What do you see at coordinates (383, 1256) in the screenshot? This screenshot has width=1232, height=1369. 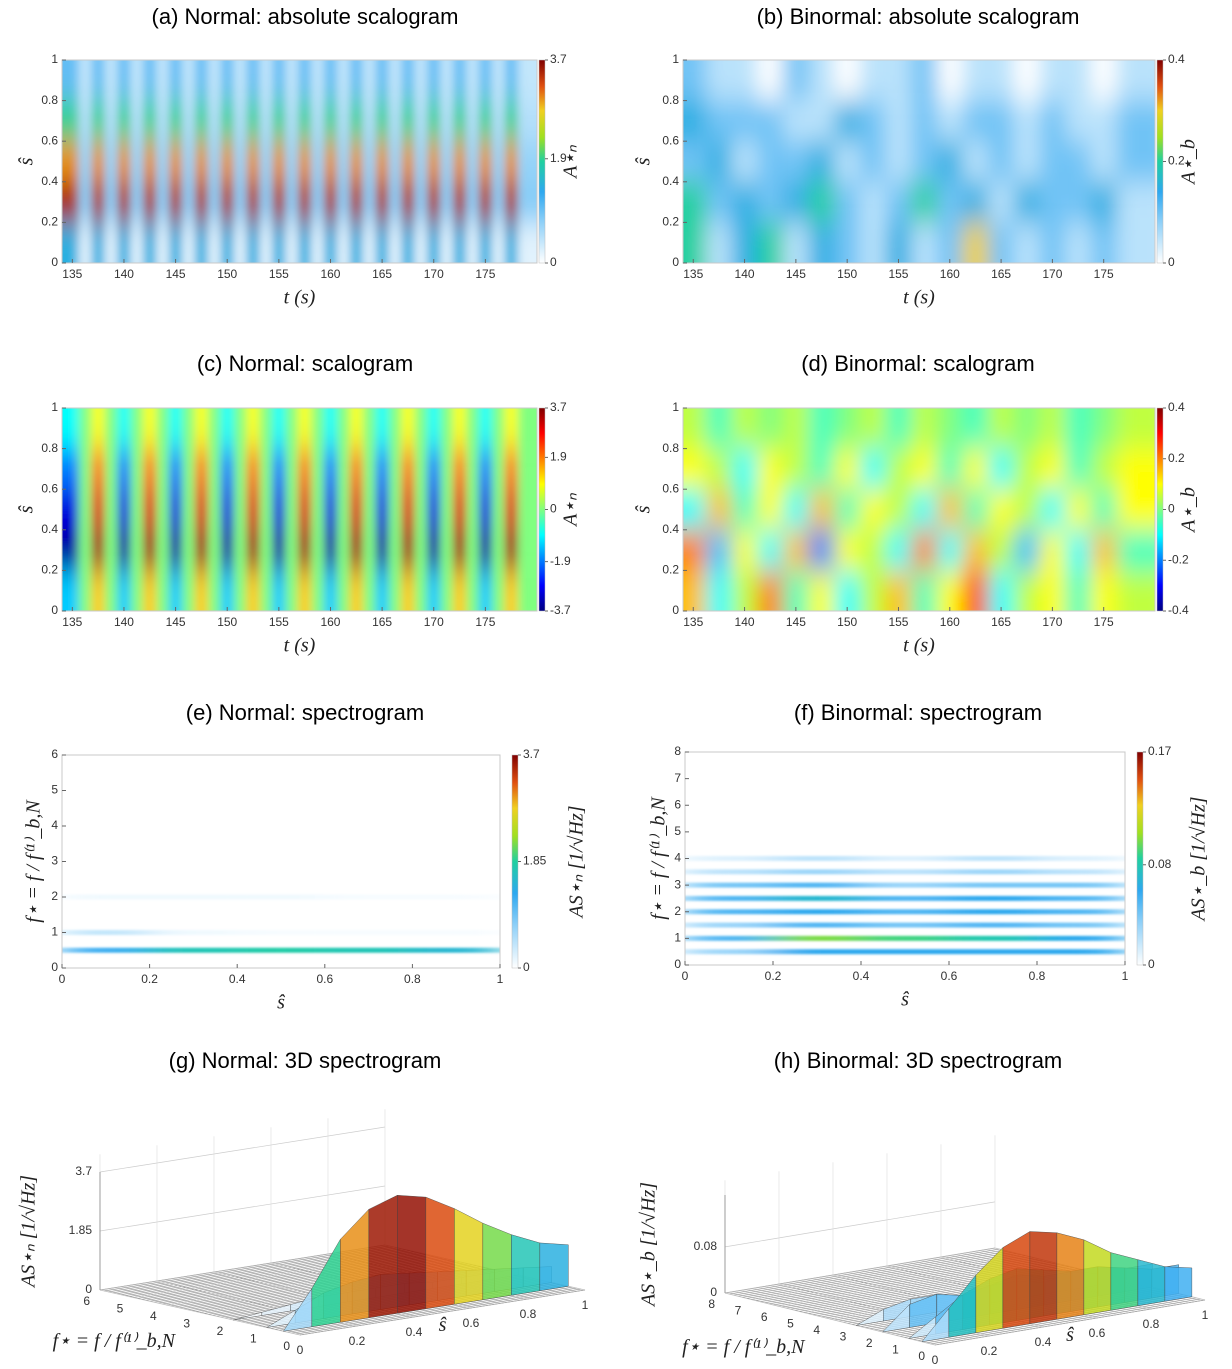 I see `surface-strip` at bounding box center [383, 1256].